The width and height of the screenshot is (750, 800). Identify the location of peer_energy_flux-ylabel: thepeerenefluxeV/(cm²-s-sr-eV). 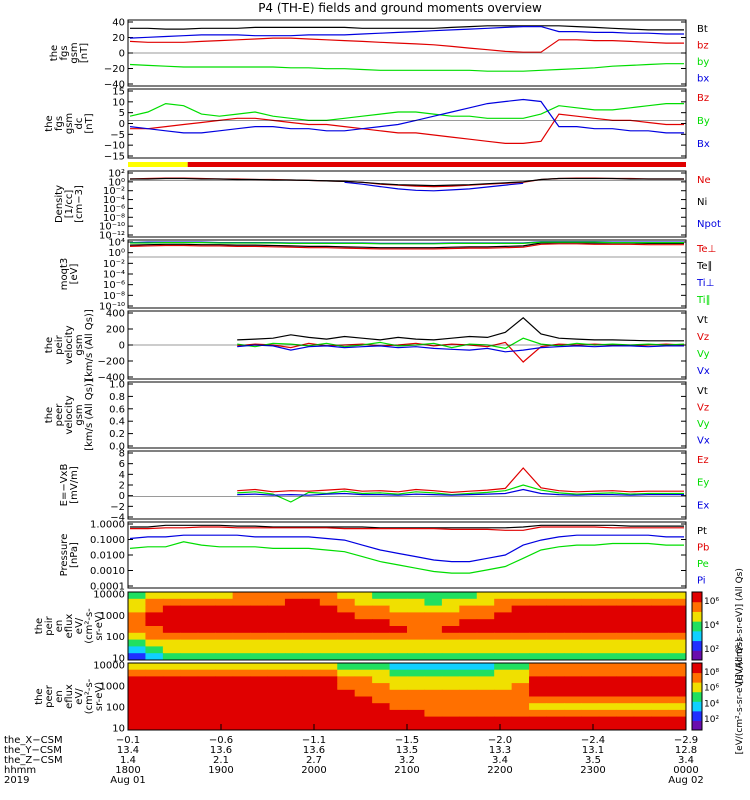
(69, 696).